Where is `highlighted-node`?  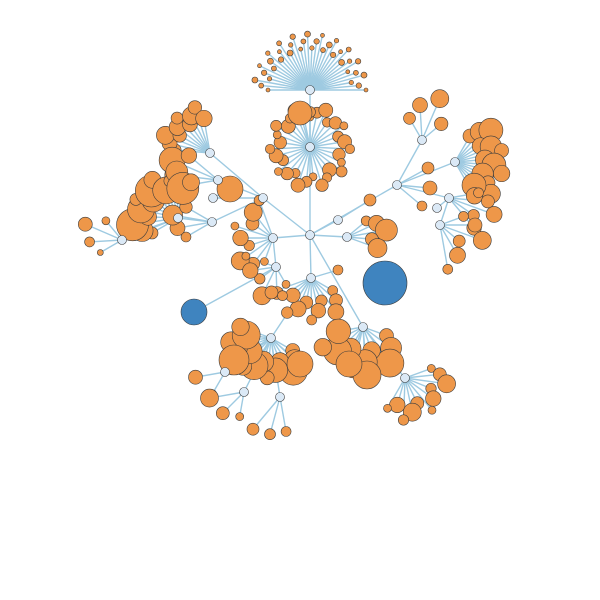 highlighted-node is located at coordinates (385, 283).